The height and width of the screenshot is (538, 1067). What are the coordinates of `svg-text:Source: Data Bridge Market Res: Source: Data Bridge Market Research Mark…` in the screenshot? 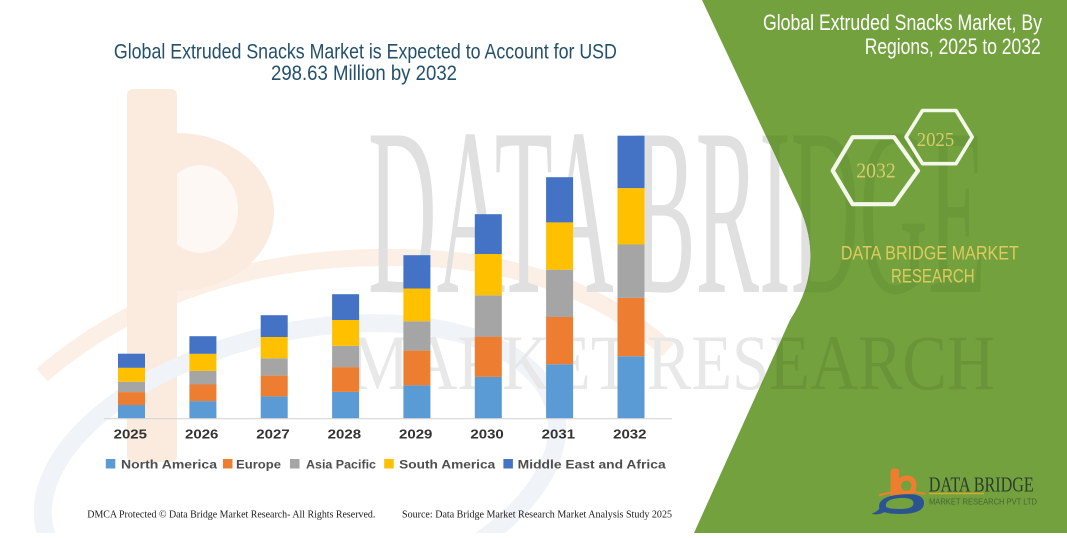 It's located at (537, 515).